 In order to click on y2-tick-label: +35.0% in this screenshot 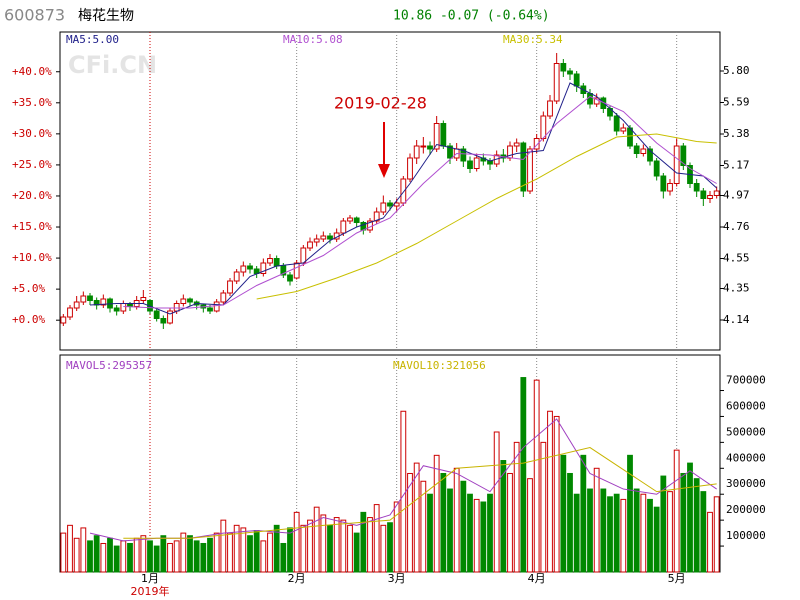, I will do `click(32, 102)`.